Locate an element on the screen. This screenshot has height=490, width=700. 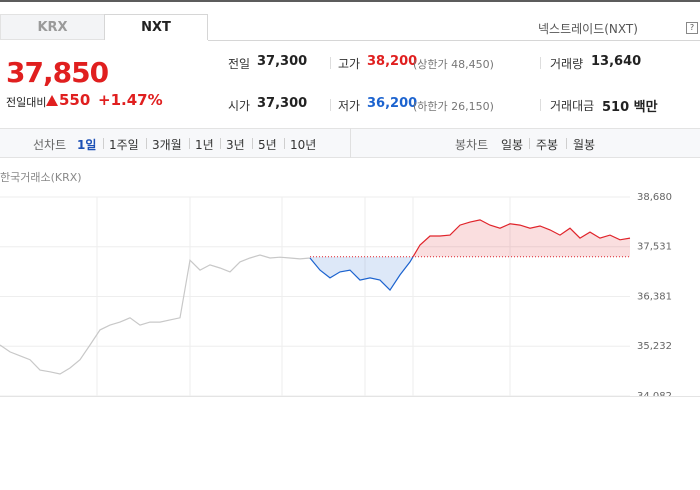
period-button: 1주일 is located at coordinates (124, 145).